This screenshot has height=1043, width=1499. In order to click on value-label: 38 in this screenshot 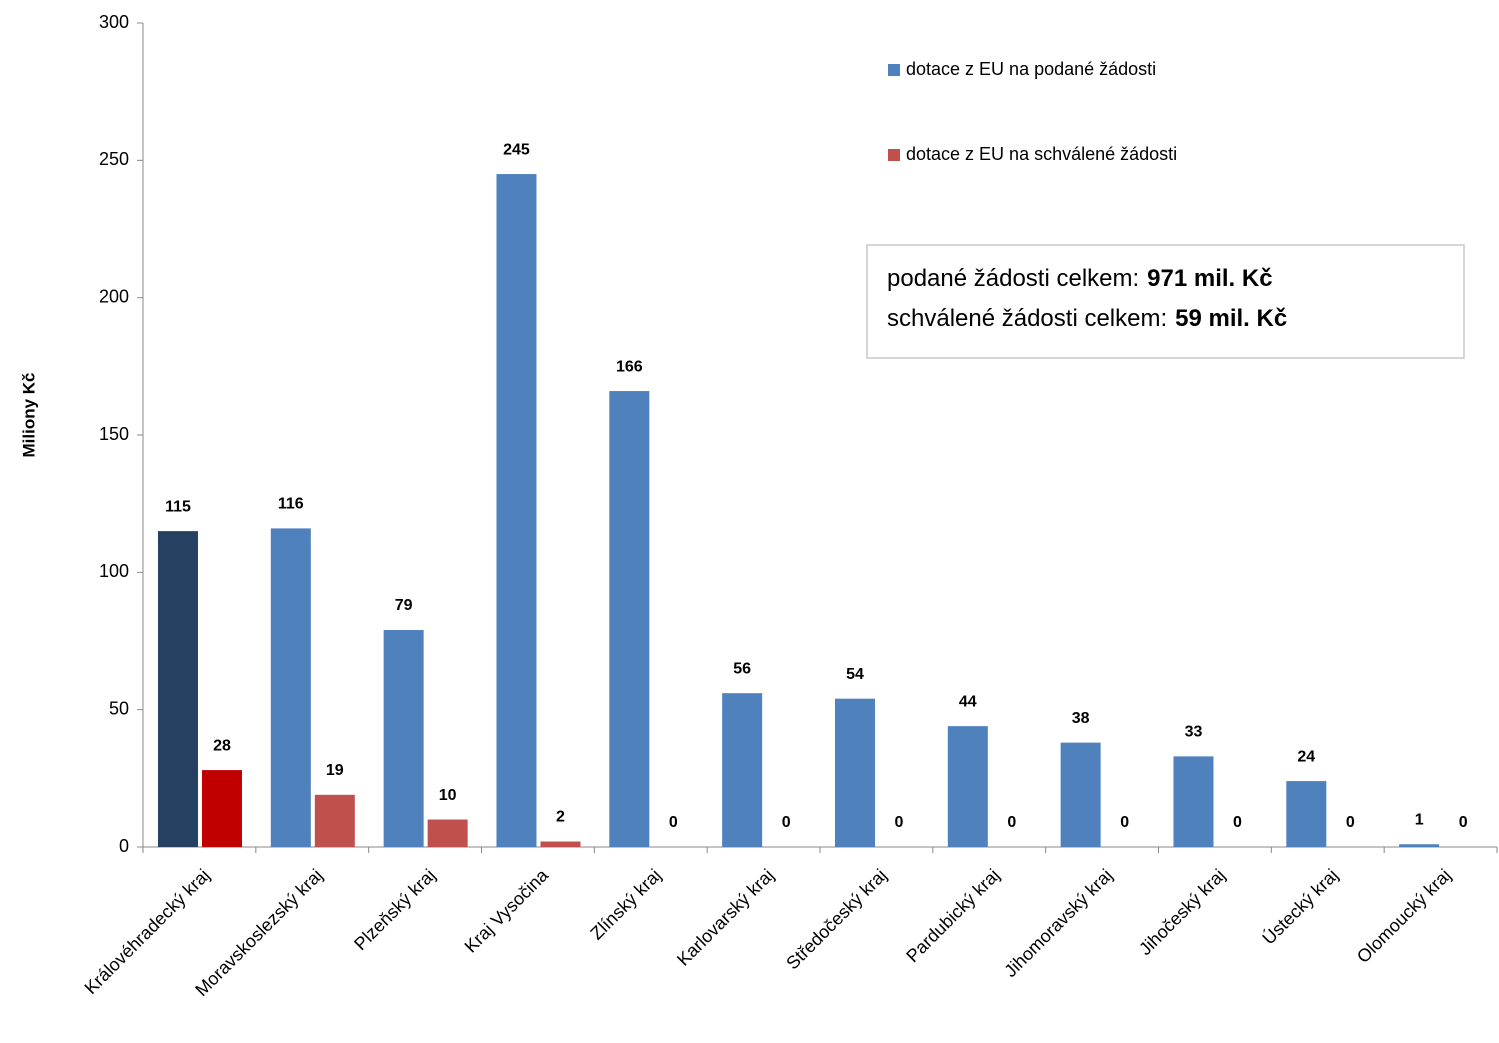, I will do `click(1081, 718)`.